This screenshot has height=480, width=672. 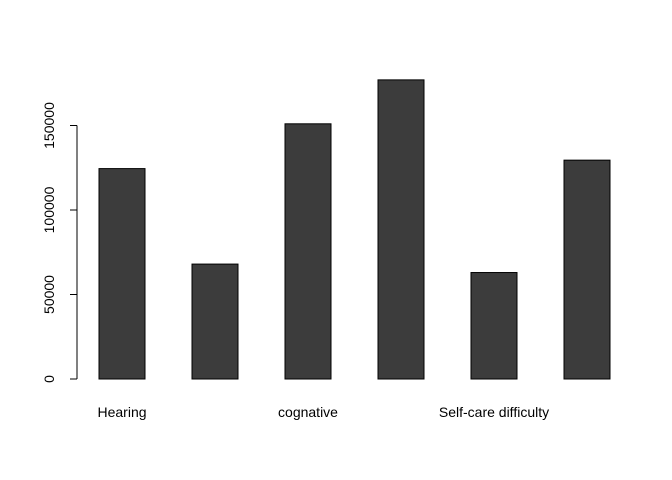 I want to click on category-label: cognative, so click(x=308, y=412).